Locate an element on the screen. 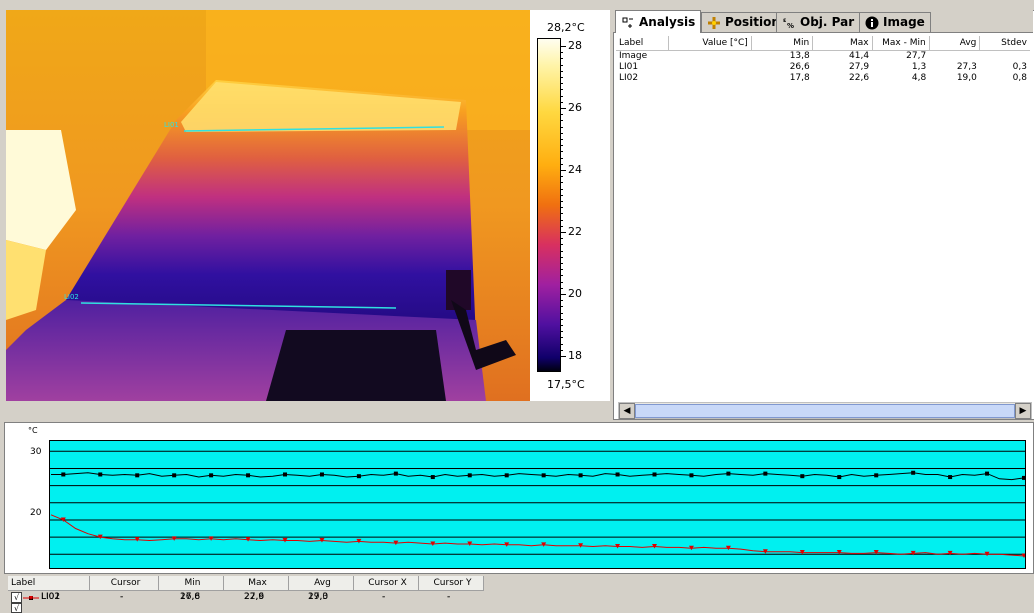  table-row: Image 13,8 41,4 27,7 is located at coordinates (823, 57).